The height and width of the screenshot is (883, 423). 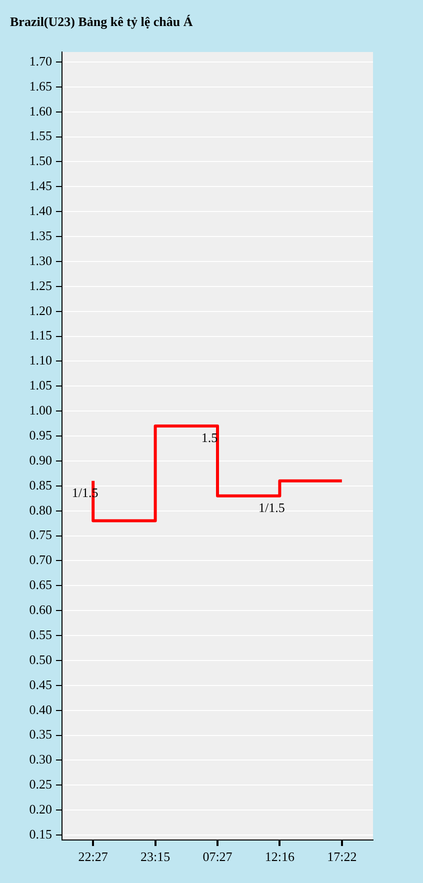 What do you see at coordinates (40, 610) in the screenshot?
I see `y-tick-label: 0.60` at bounding box center [40, 610].